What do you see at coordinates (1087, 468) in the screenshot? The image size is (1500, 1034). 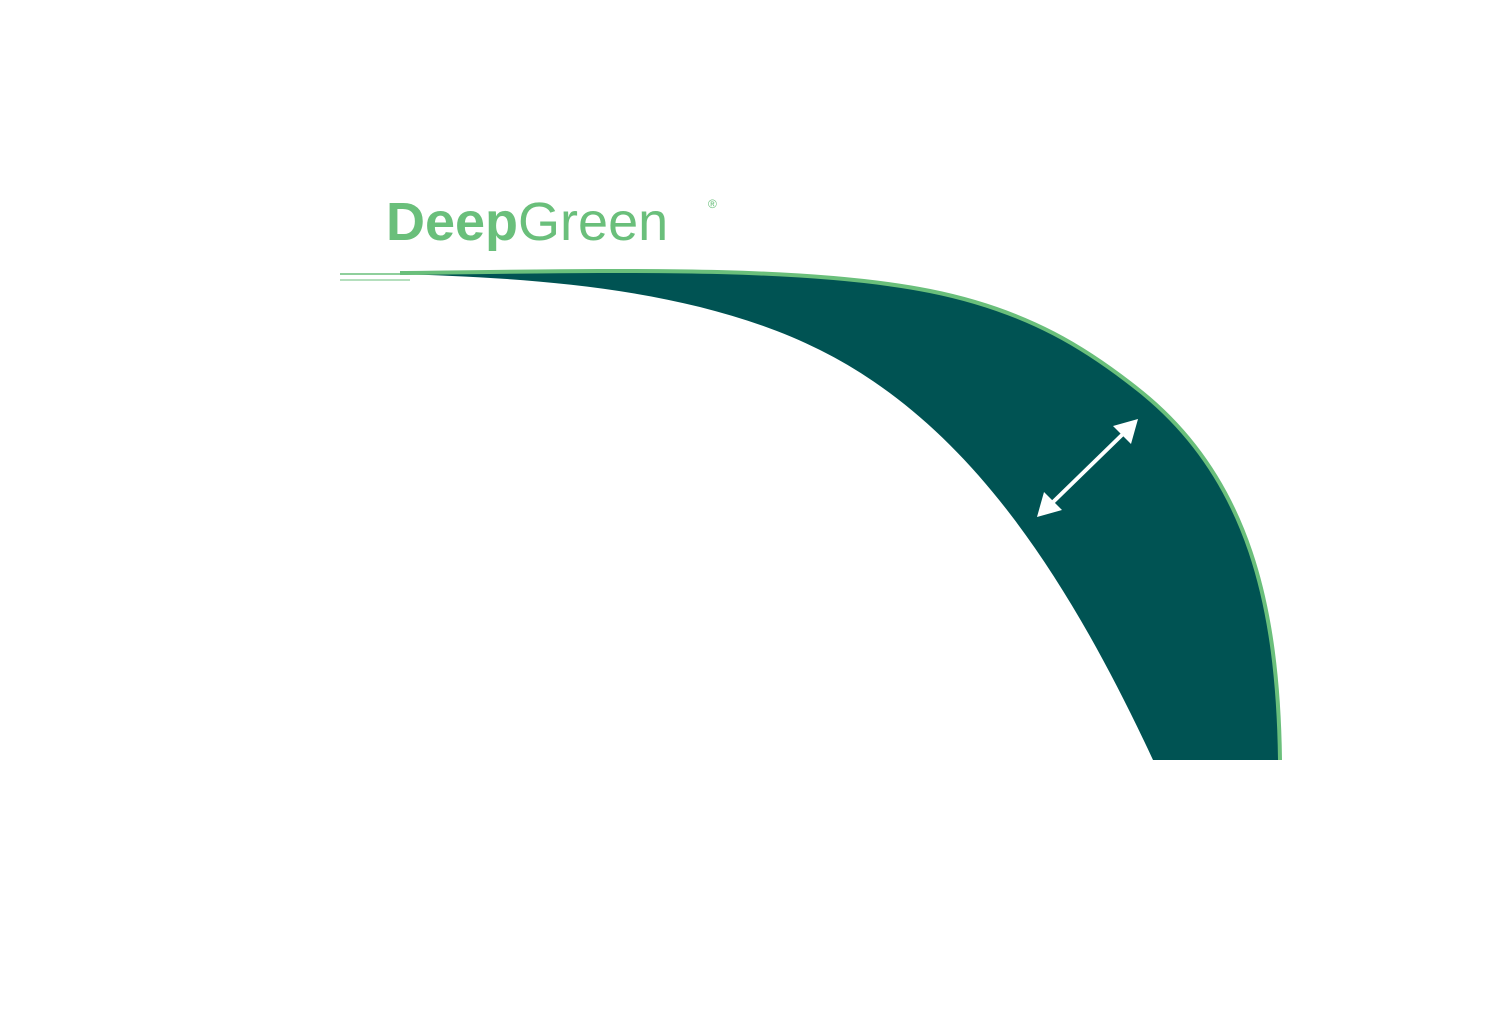 I see `double-headed-arrow-icon` at bounding box center [1087, 468].